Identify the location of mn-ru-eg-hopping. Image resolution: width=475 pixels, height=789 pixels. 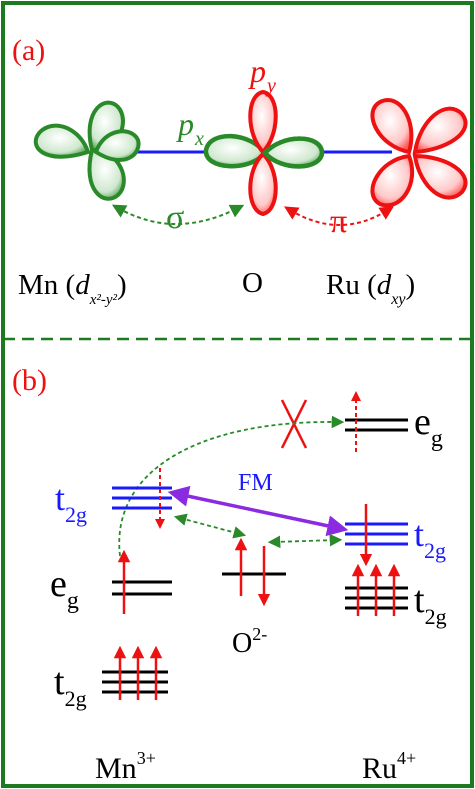
(231, 486).